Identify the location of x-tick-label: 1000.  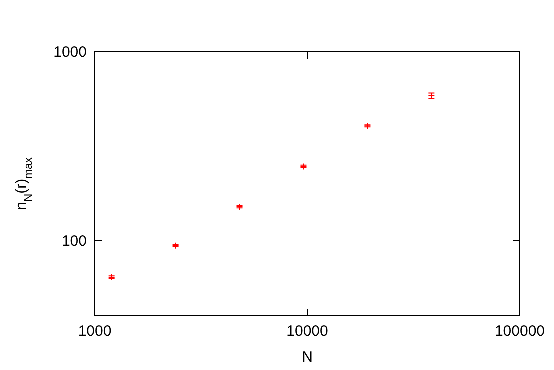
(95, 331).